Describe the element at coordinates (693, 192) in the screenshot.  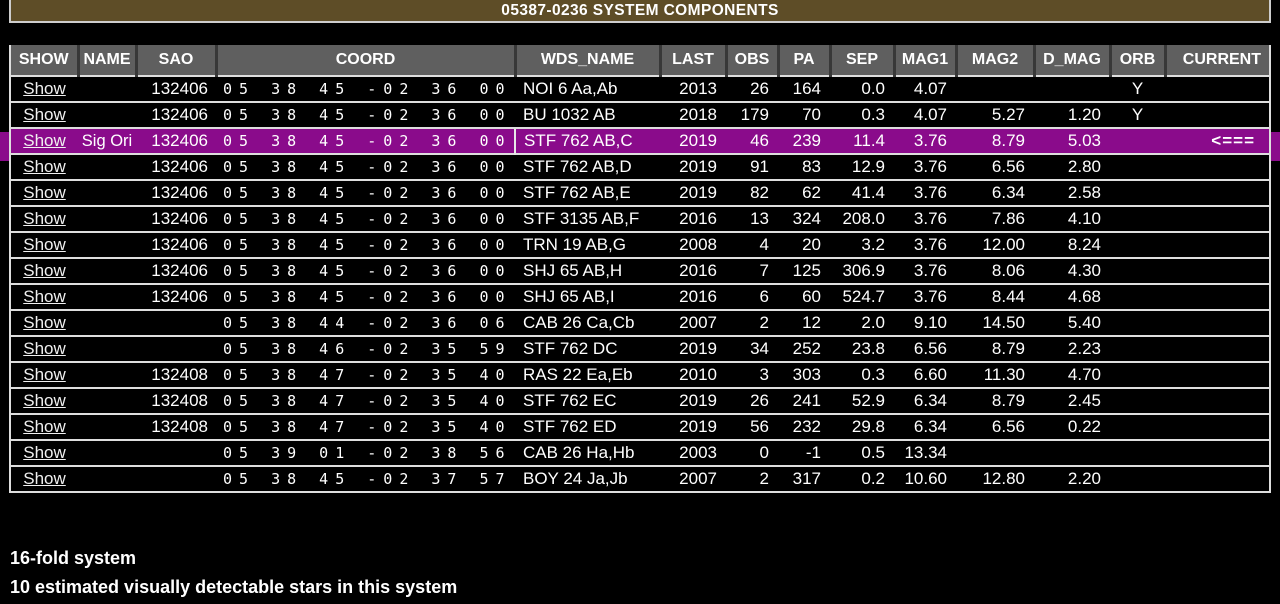
I see `cell-last: 2019` at that location.